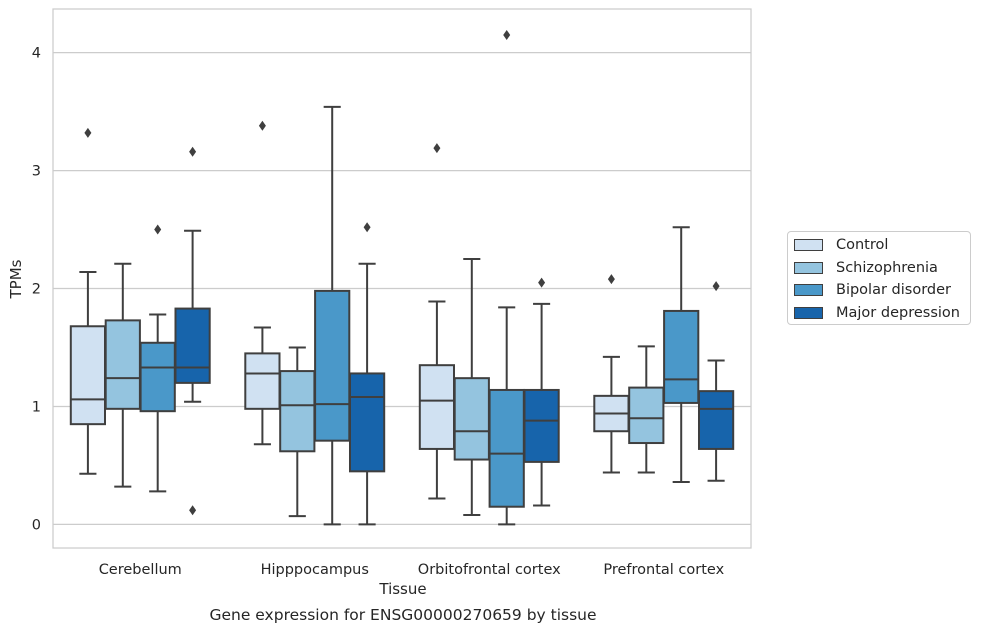 The width and height of the screenshot is (983, 634). I want to click on box-hipppocampus-schizophrenia, so click(297, 432).